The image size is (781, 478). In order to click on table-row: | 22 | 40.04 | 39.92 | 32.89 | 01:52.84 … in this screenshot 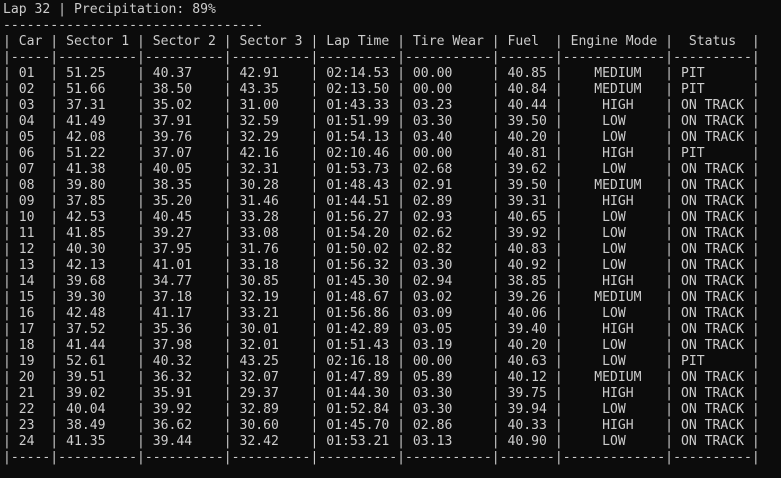, I will do `click(381, 409)`.